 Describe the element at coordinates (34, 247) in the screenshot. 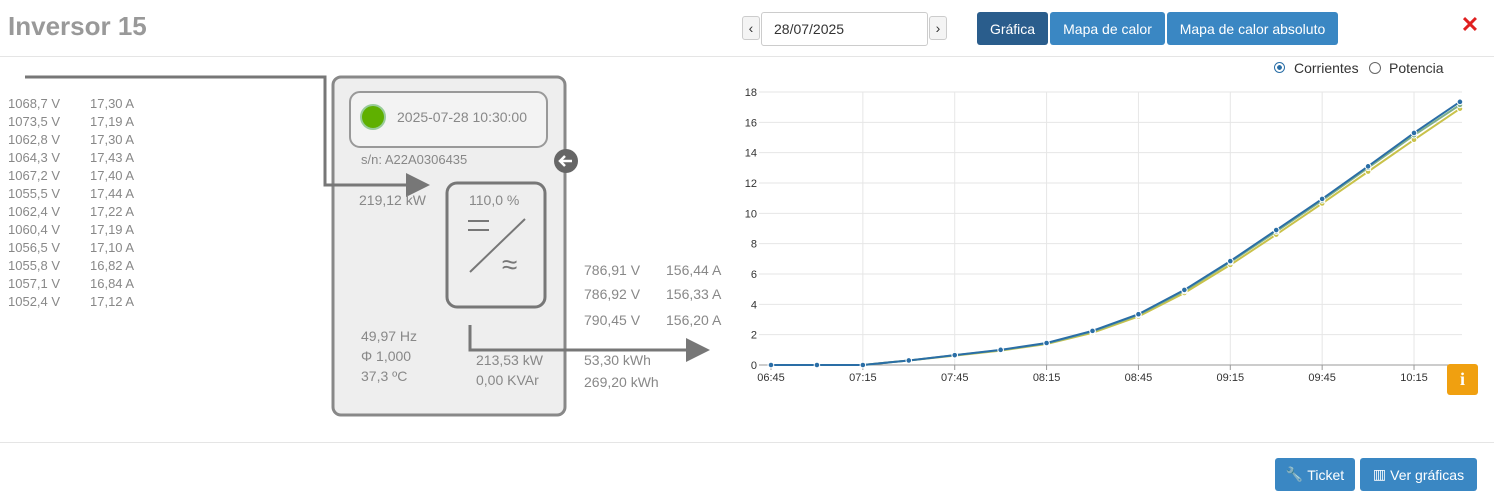

I see `string-voltage: 1056,5 V` at that location.